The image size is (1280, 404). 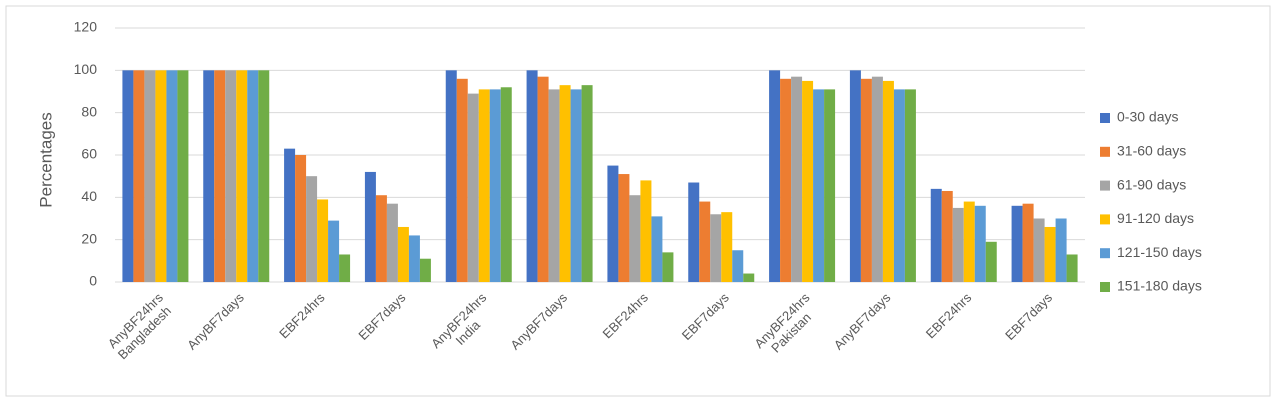 I want to click on y-tick-label: 120, so click(x=86, y=27).